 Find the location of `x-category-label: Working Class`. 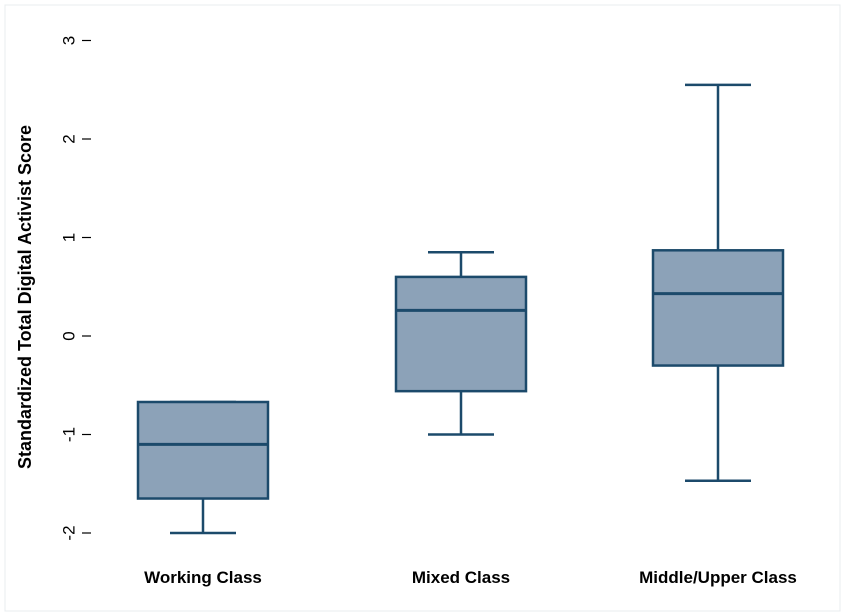

x-category-label: Working Class is located at coordinates (203, 577).